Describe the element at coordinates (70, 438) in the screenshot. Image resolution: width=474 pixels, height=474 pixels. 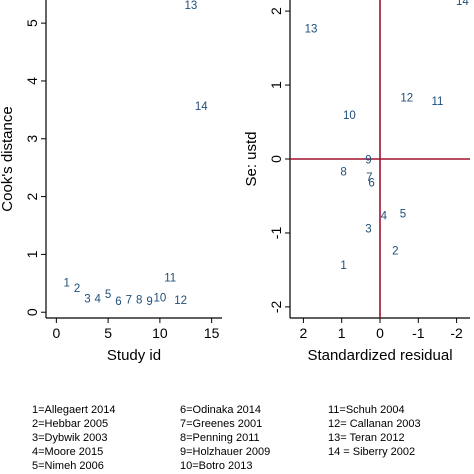
I see `legend-entry: 3=Dybwik 2003` at that location.